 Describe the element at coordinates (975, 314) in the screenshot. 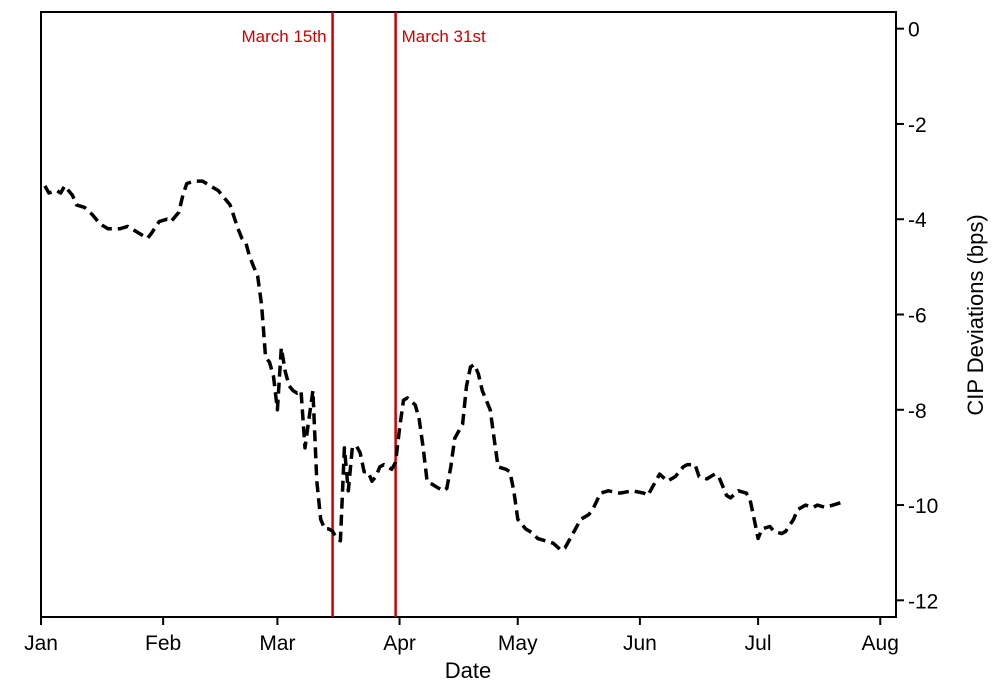

I see `y-axis-title: CIP Deviations (bps)` at that location.